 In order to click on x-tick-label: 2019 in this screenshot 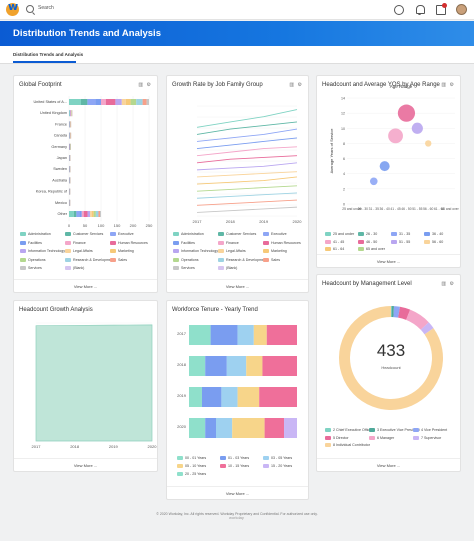, I will do `click(114, 446)`.